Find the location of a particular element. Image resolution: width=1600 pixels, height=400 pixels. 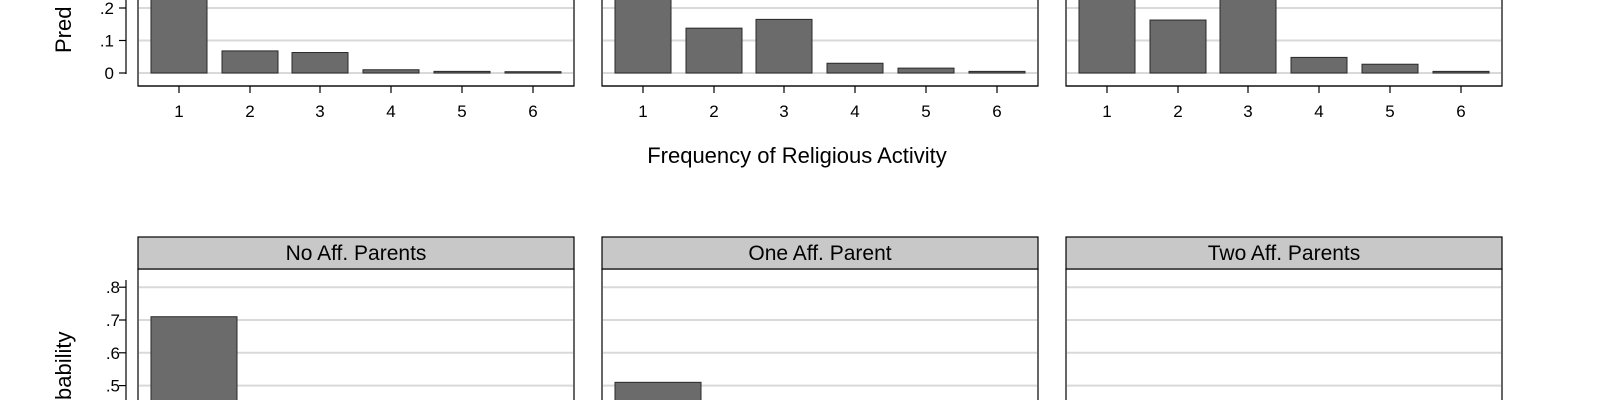

bottom-y-tick-label: .5 is located at coordinates (113, 386).